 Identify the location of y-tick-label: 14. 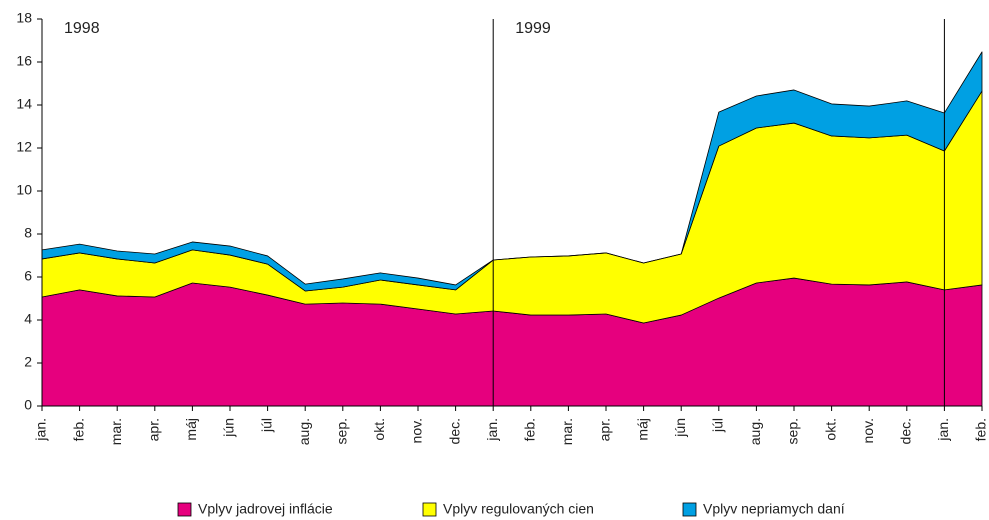
(24, 104).